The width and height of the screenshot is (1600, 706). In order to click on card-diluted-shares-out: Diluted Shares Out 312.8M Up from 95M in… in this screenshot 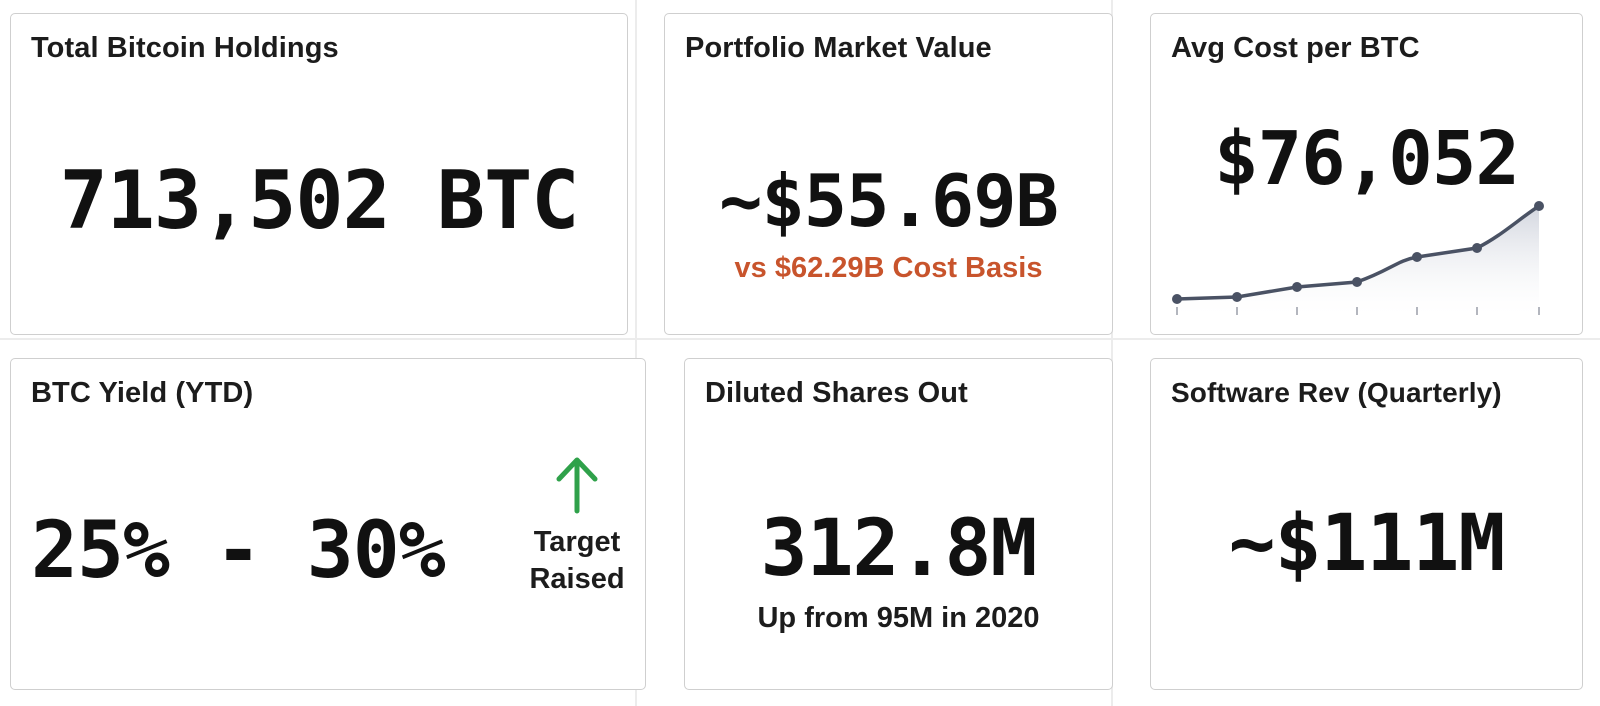, I will do `click(898, 524)`.